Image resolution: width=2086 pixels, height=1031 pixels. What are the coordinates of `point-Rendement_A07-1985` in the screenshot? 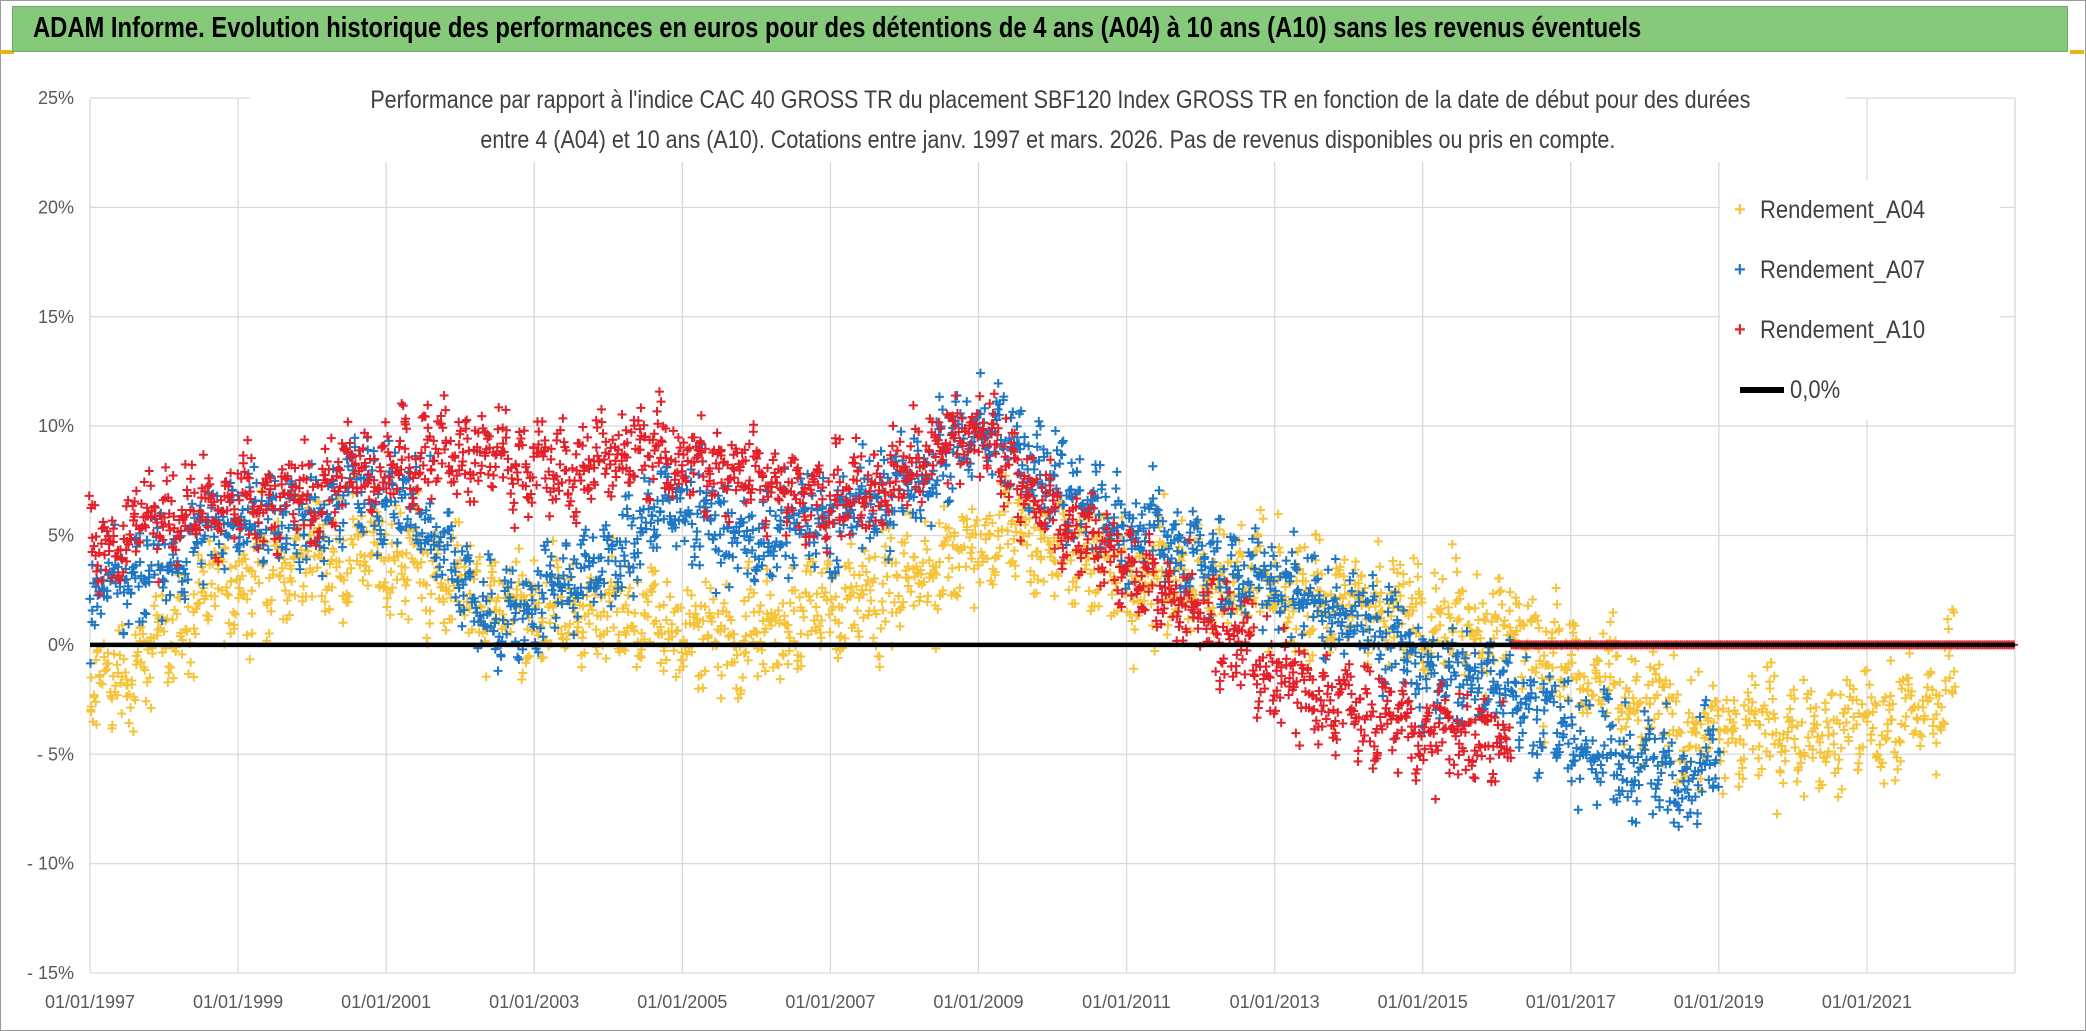 It's located at (1706, 700).